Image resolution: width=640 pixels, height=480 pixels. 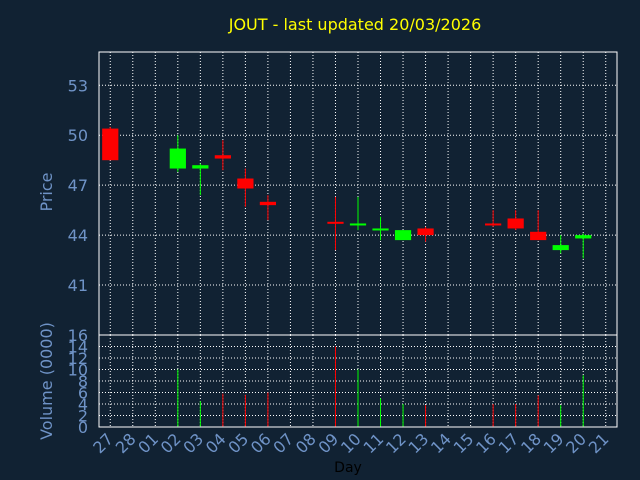 I want to click on price-axis-label: Price, so click(x=46, y=191).